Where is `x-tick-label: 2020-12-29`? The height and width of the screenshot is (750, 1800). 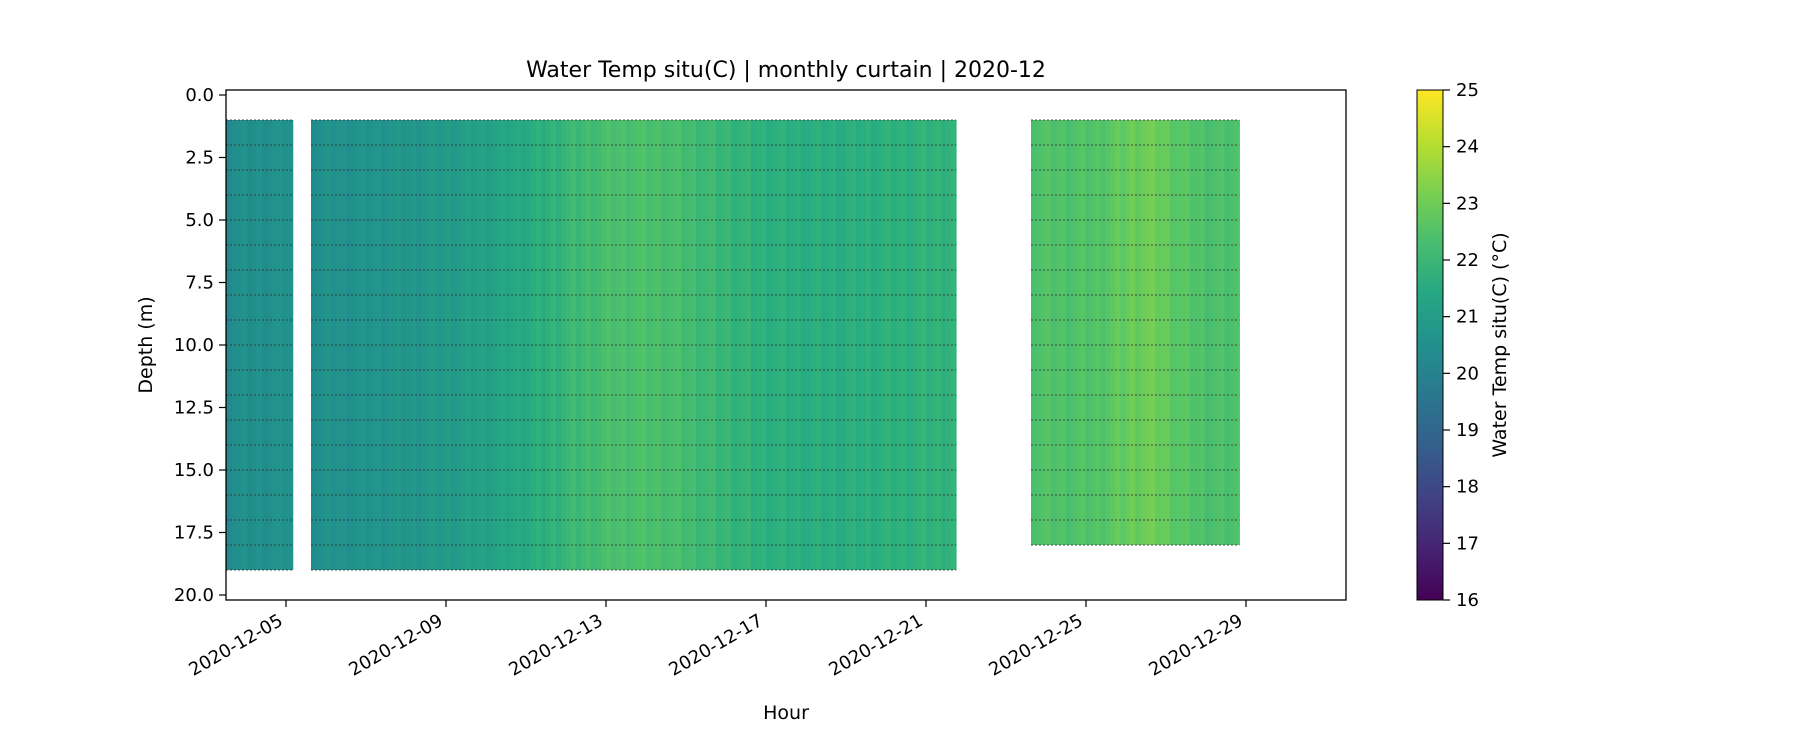
x-tick-label: 2020-12-29 is located at coordinates (1195, 645).